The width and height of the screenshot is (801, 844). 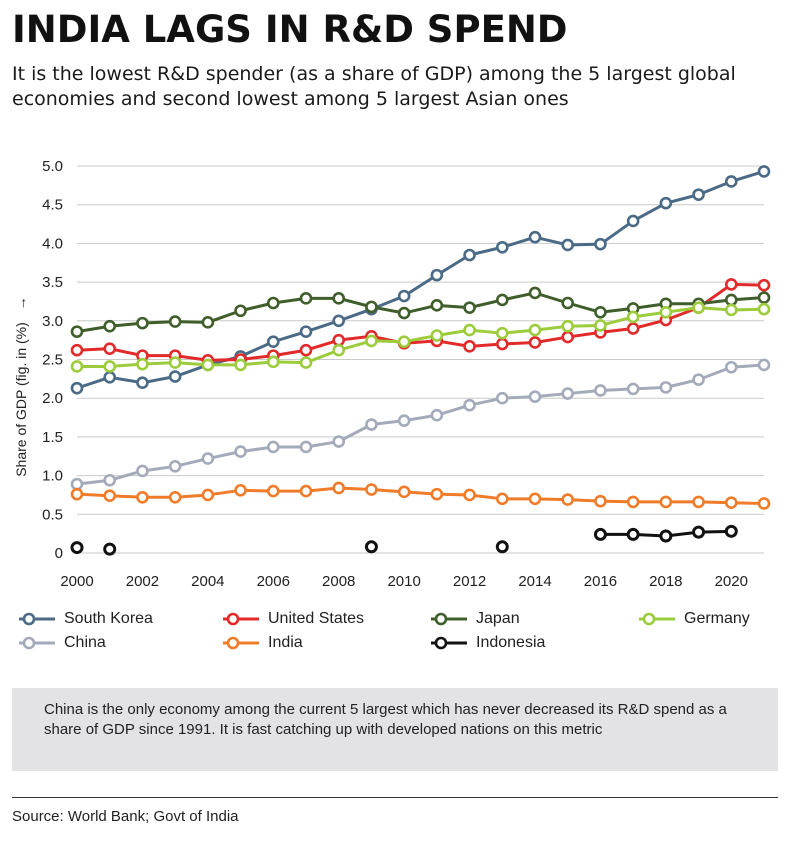 I want to click on legend-item-south-korea: South Korea, so click(x=85, y=619).